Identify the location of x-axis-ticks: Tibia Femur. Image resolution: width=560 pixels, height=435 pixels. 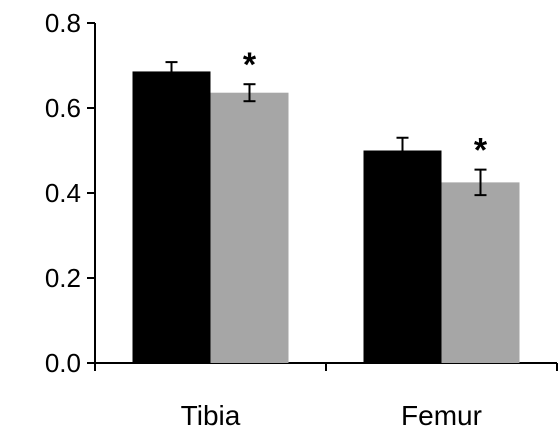
(326, 397).